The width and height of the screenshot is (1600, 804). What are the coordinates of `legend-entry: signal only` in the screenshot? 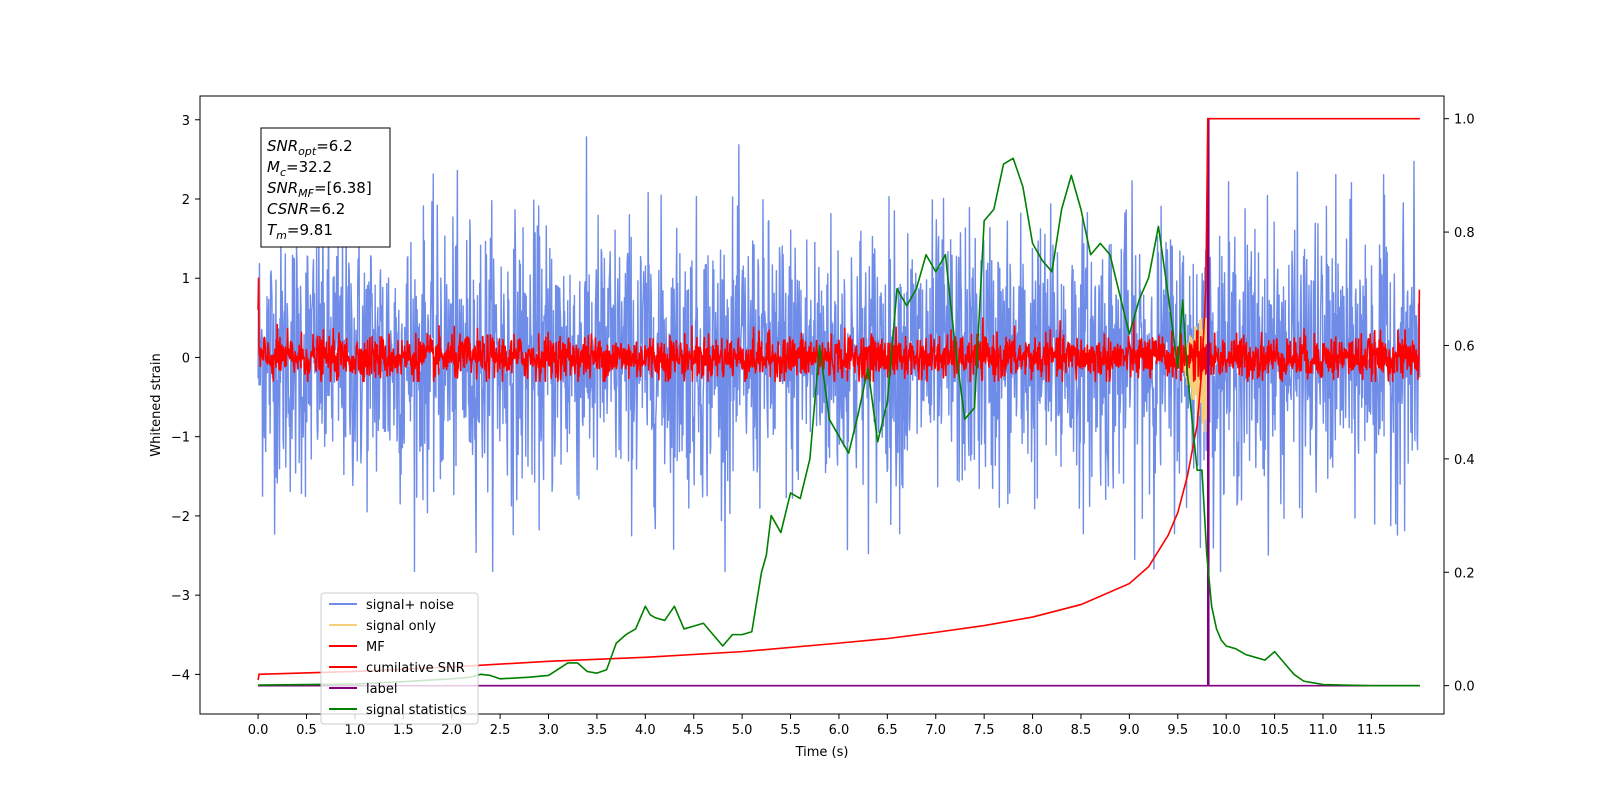 It's located at (401, 626).